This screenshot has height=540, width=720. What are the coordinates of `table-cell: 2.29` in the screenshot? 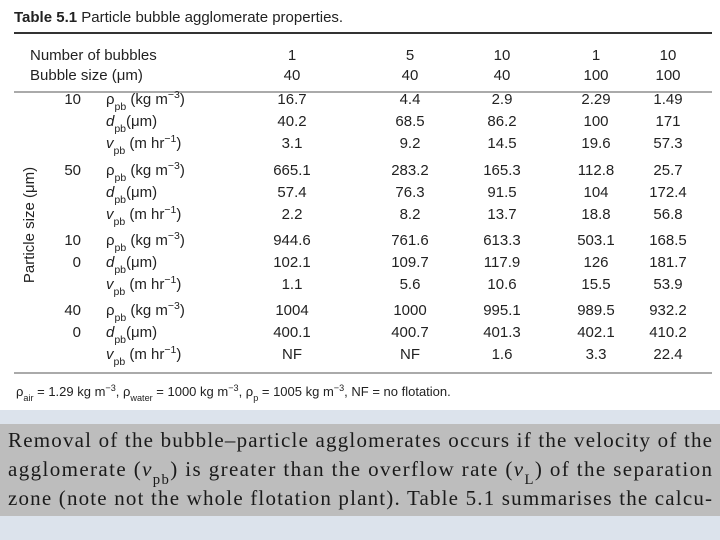 It's located at (595, 99).